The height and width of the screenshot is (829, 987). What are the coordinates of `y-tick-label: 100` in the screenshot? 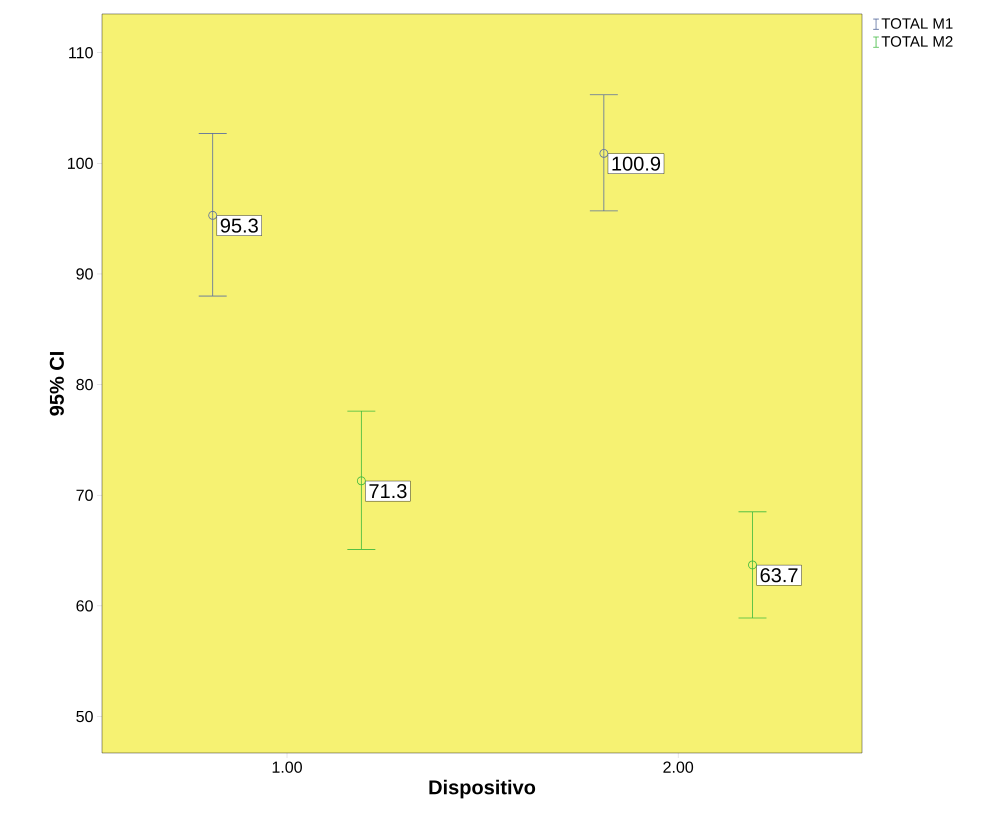 It's located at (80, 163).